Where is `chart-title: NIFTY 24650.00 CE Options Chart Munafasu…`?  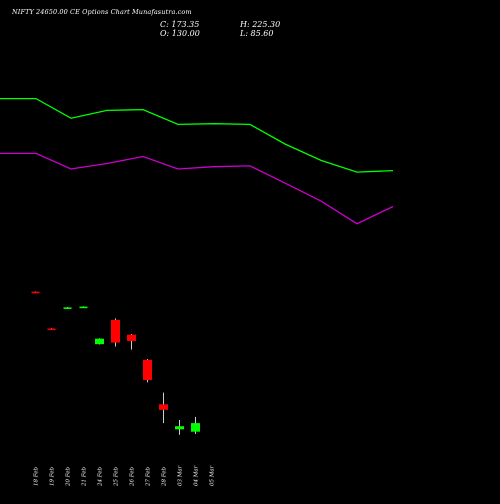 chart-title: NIFTY 24650.00 CE Options Chart Munafasu… is located at coordinates (102, 12).